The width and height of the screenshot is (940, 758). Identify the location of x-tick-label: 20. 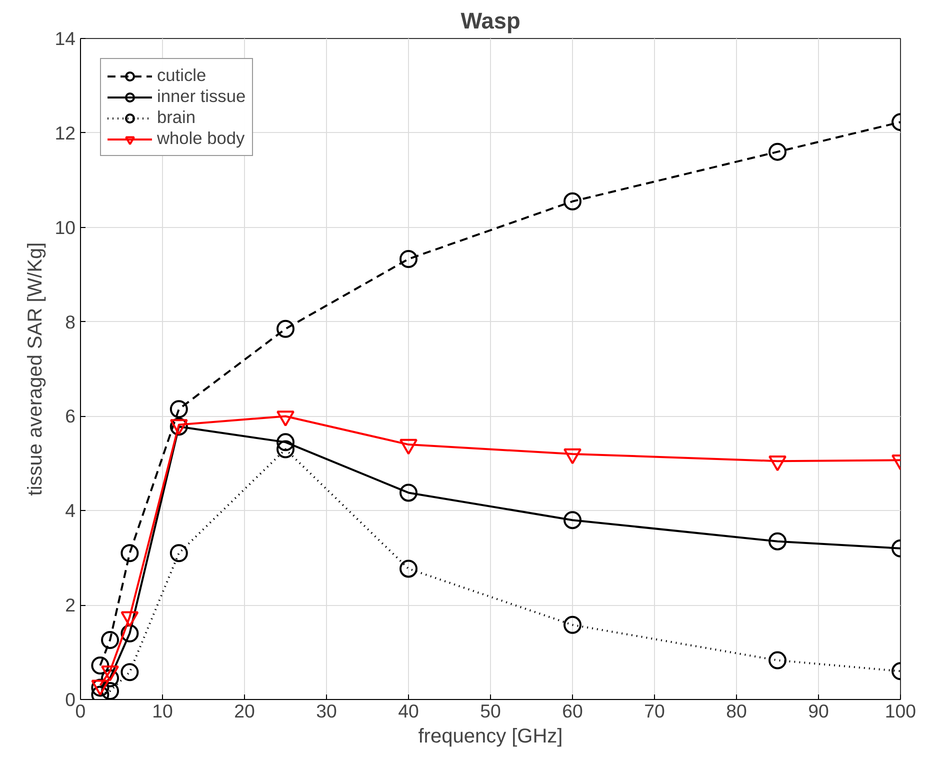
(244, 711).